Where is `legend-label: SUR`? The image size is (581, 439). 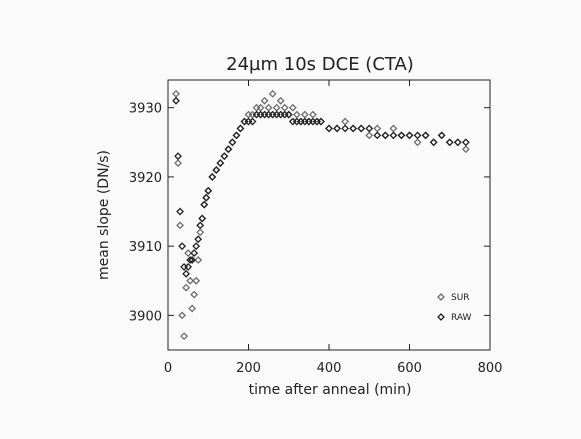
legend-label: SUR is located at coordinates (460, 298).